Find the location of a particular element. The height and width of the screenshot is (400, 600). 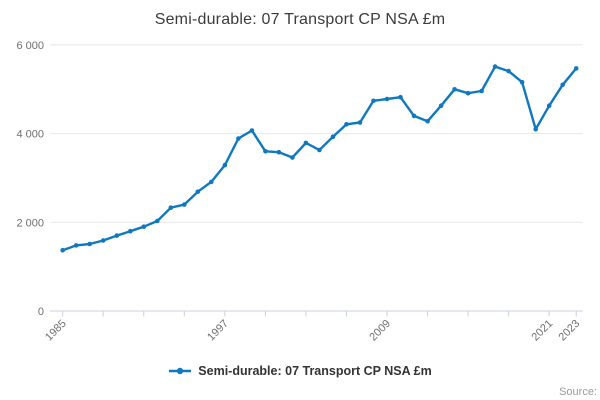

legend-label: Semi-durable: 07 Transport CP NSA £m is located at coordinates (315, 371).